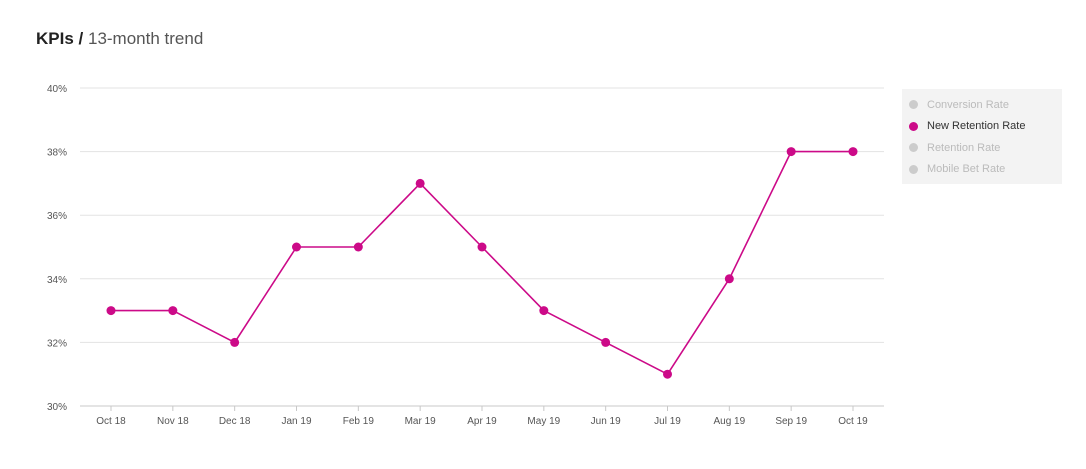  What do you see at coordinates (976, 126) in the screenshot?
I see `legend-label: New Retention Rate` at bounding box center [976, 126].